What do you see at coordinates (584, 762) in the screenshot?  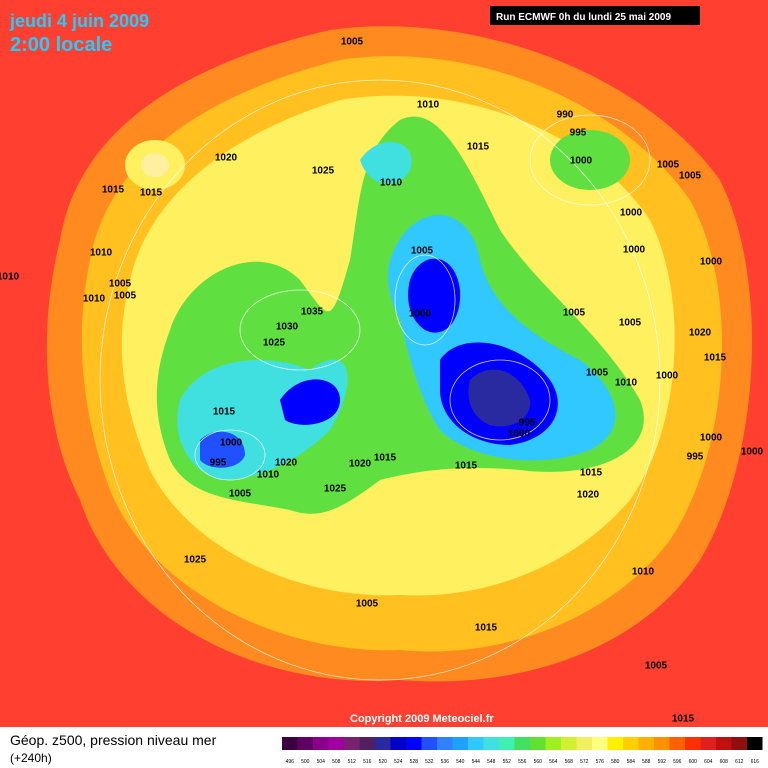 I see `scale-tick-label: 572` at bounding box center [584, 762].